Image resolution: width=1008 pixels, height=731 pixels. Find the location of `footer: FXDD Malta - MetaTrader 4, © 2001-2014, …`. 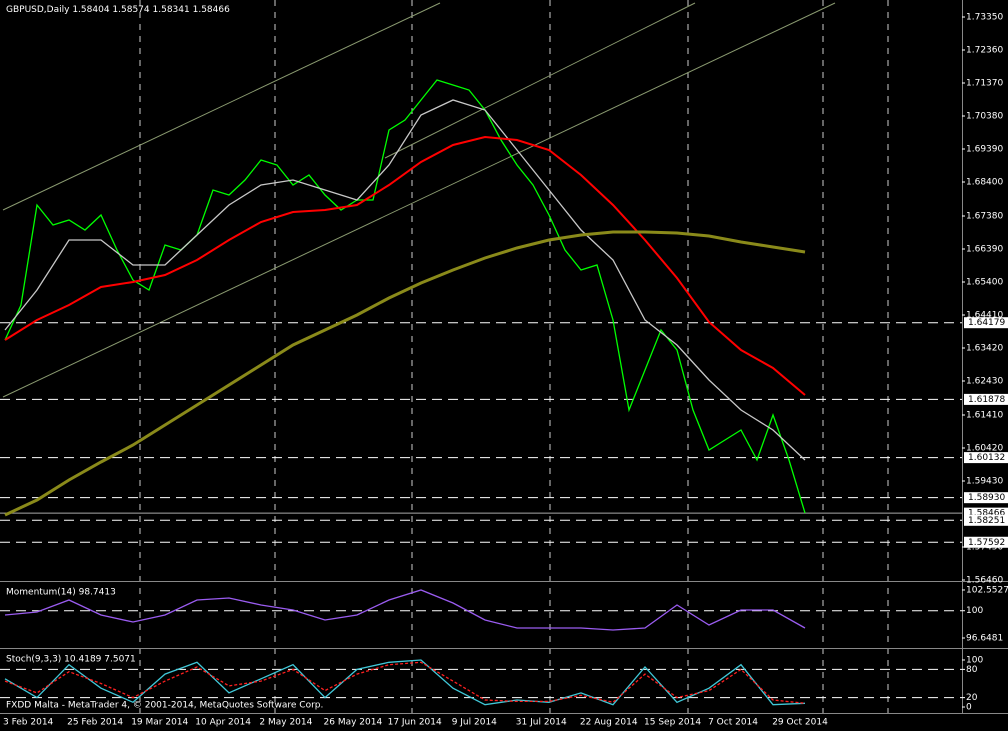

footer: FXDD Malta - MetaTrader 4, © 2001-2014, … is located at coordinates (164, 706).